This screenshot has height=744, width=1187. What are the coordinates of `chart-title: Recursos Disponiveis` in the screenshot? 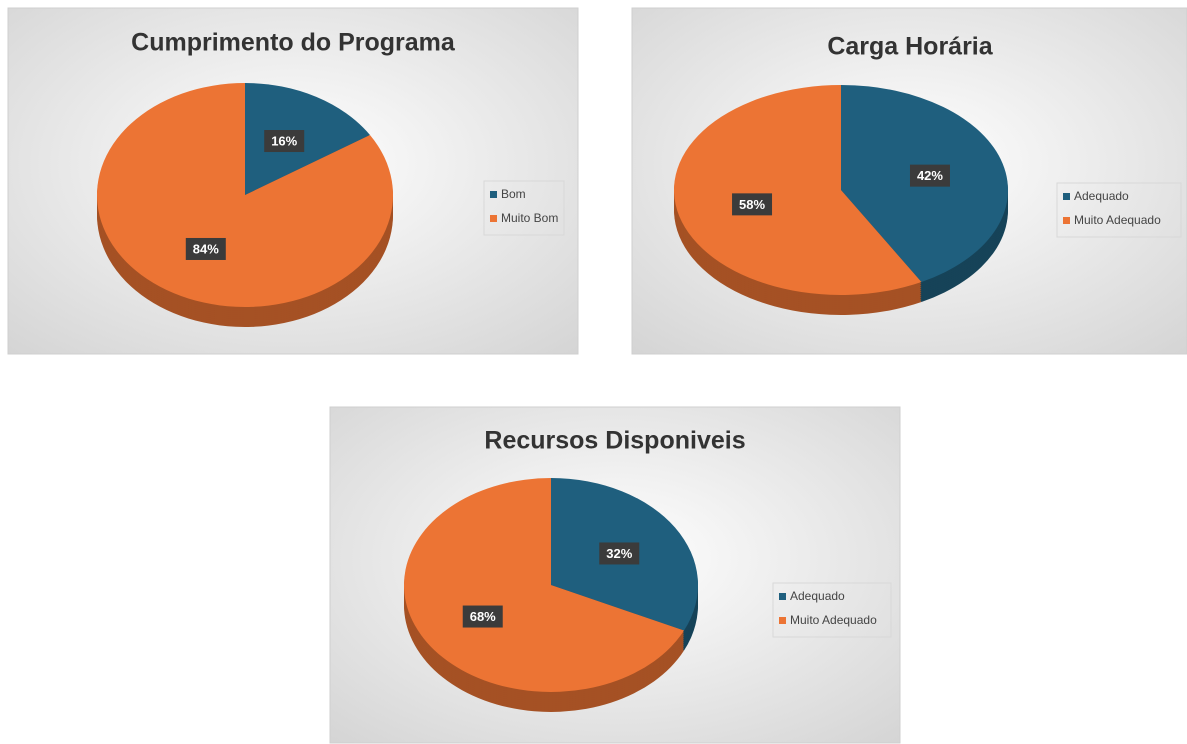 It's located at (614, 441).